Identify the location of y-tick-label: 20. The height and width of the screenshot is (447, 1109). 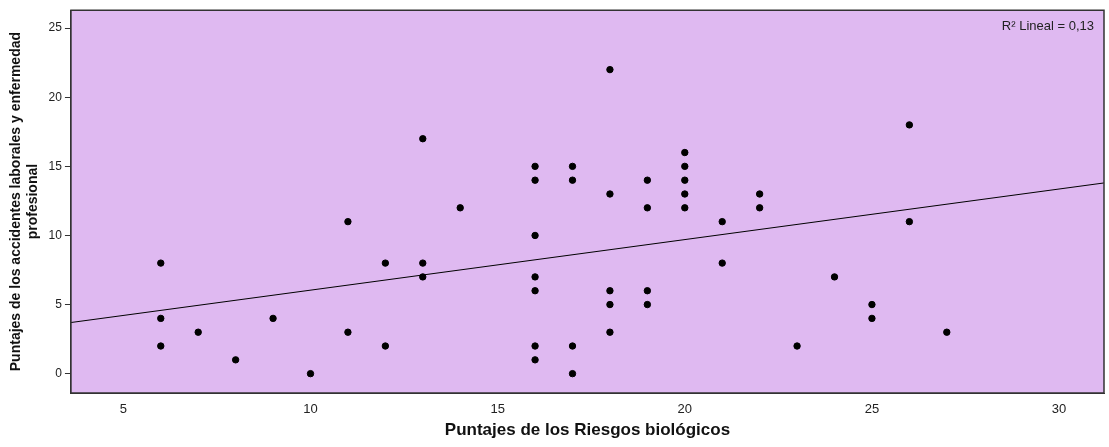
(55, 96).